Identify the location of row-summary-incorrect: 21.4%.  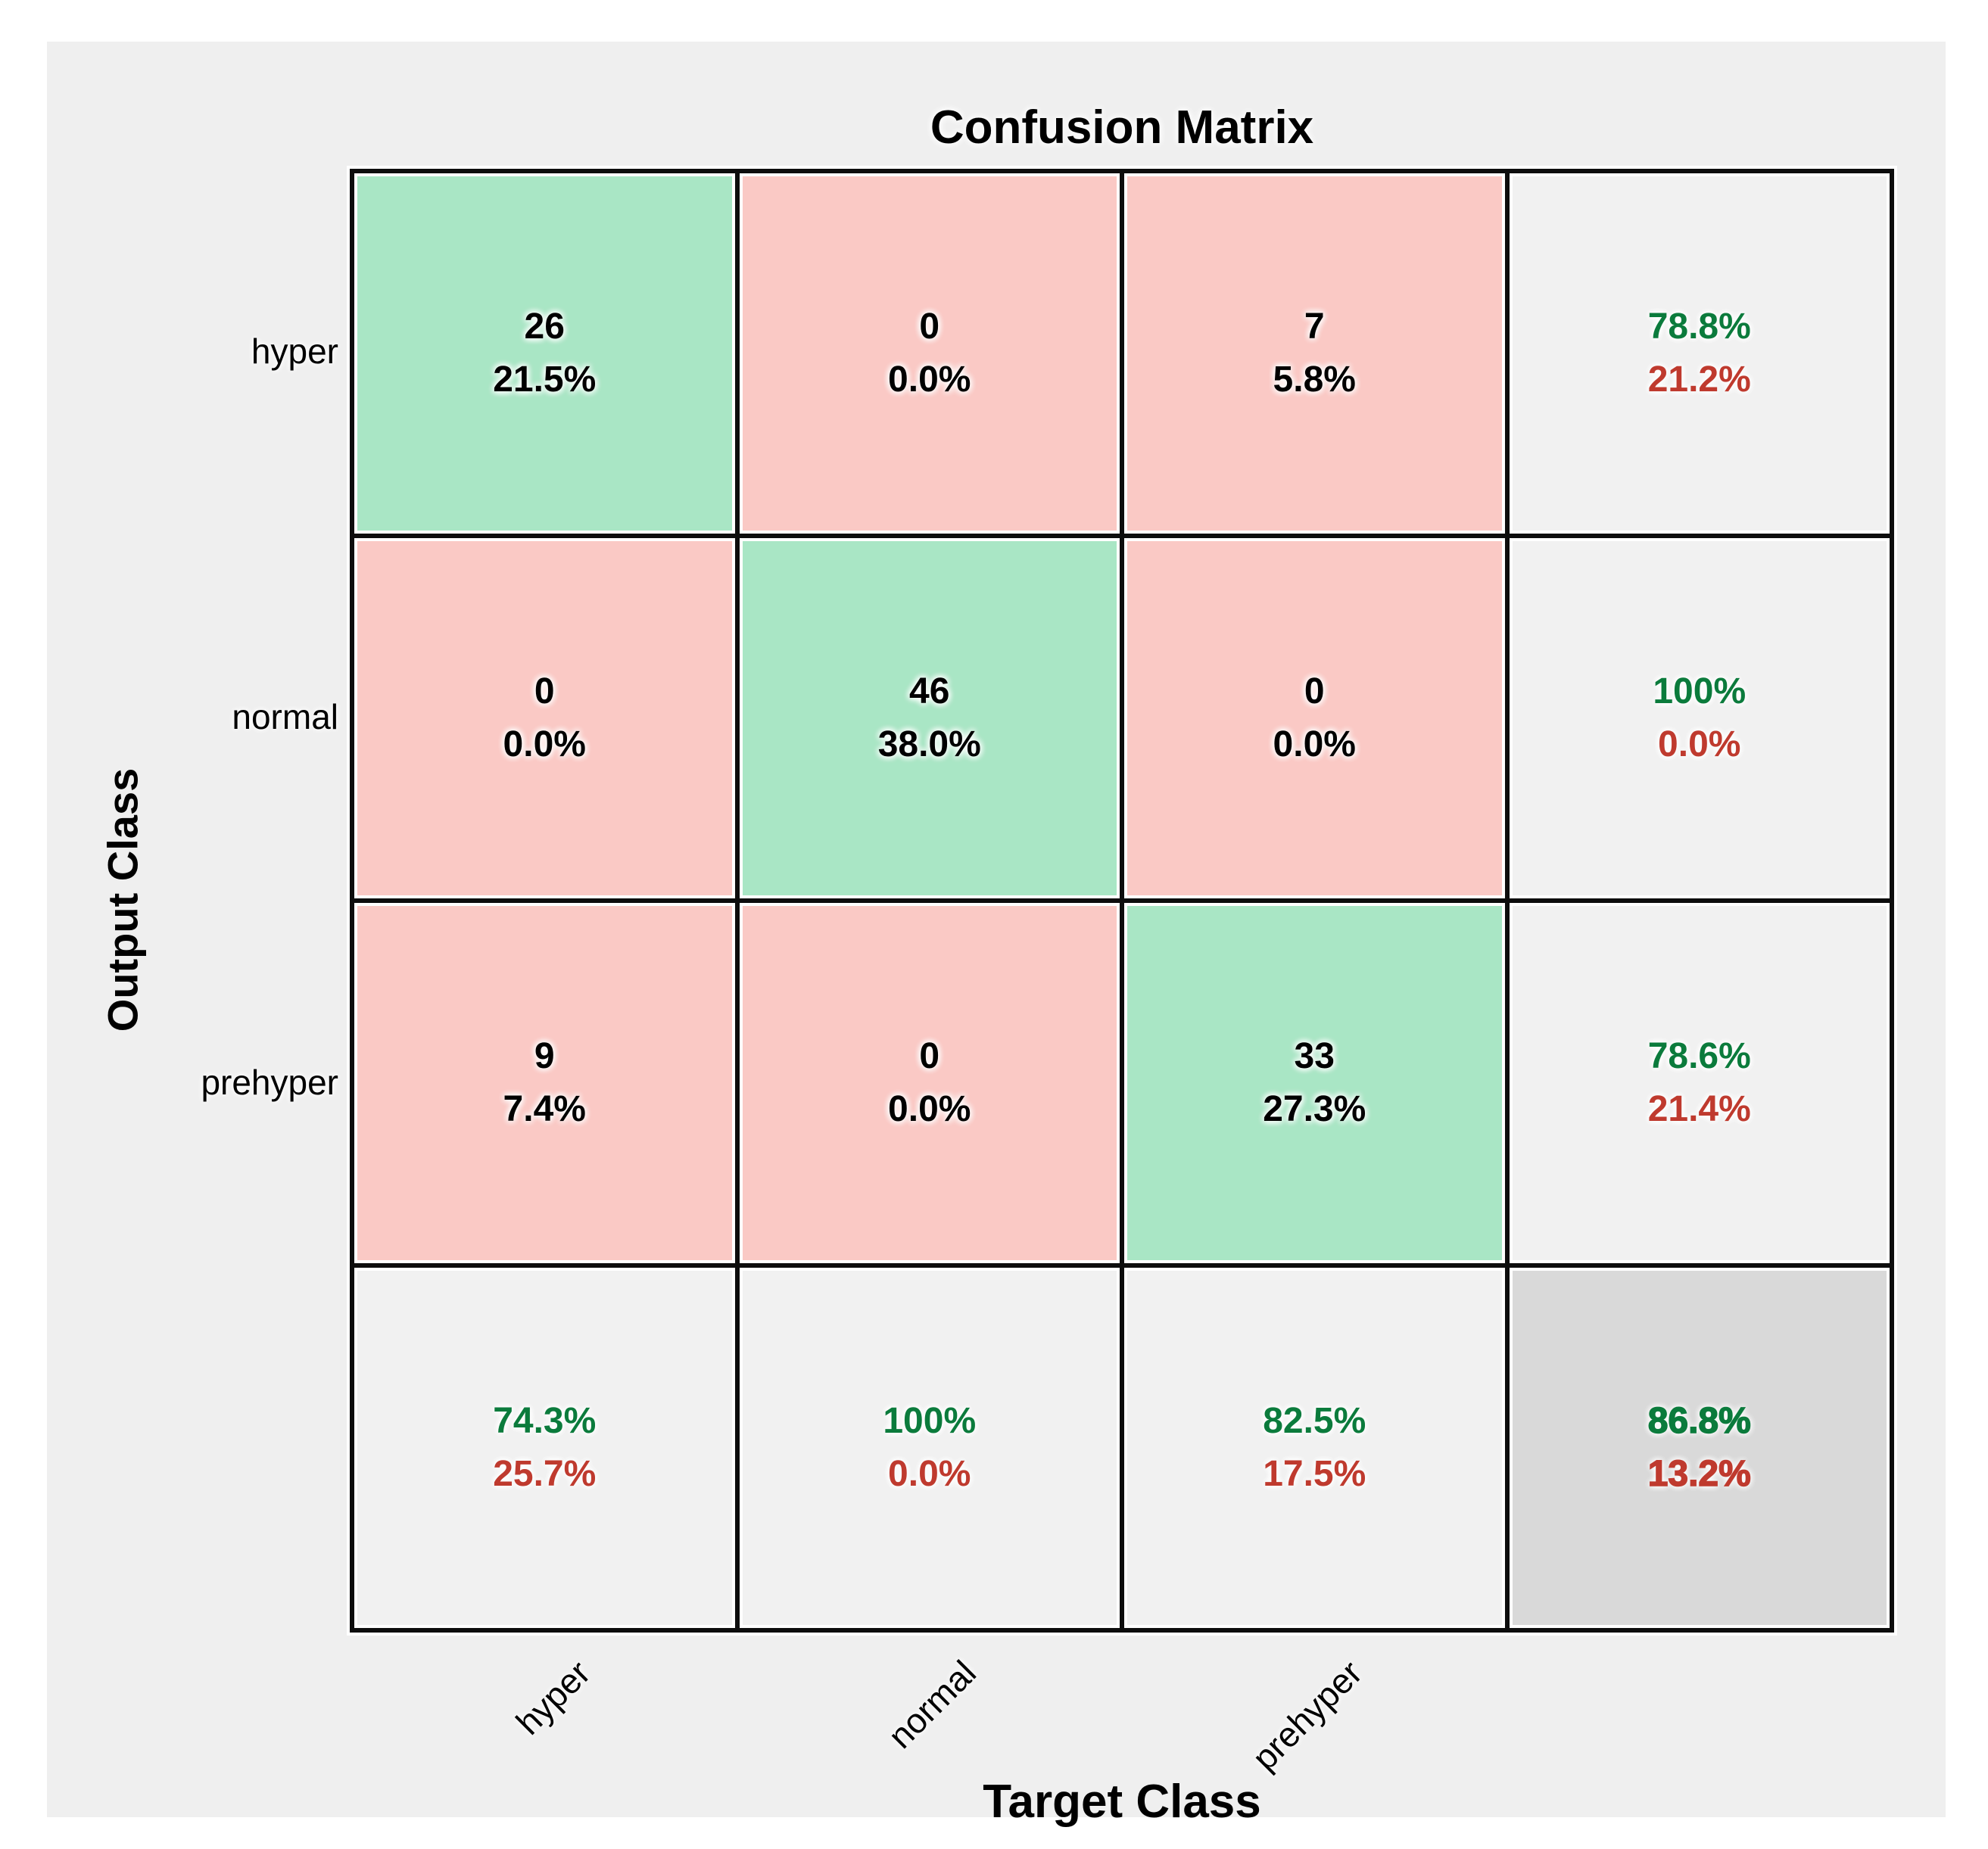
(1699, 1109).